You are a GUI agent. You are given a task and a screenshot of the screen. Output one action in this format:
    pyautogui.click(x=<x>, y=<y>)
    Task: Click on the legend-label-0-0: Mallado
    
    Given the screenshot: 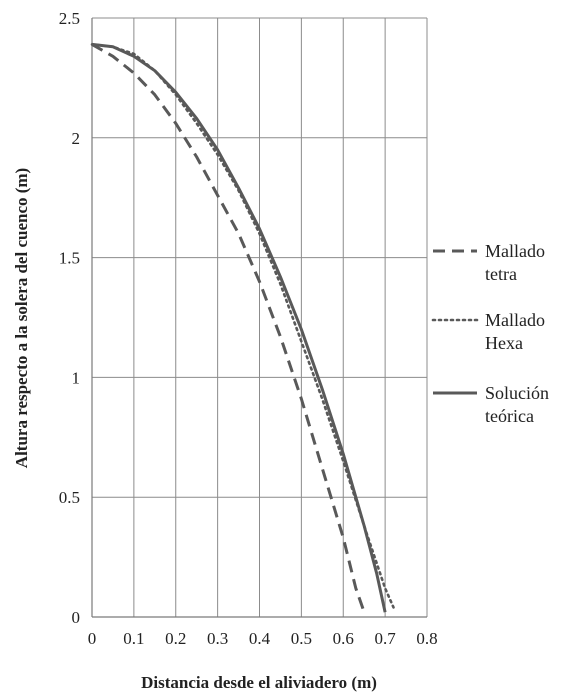 What is the action you would take?
    pyautogui.click(x=515, y=251)
    